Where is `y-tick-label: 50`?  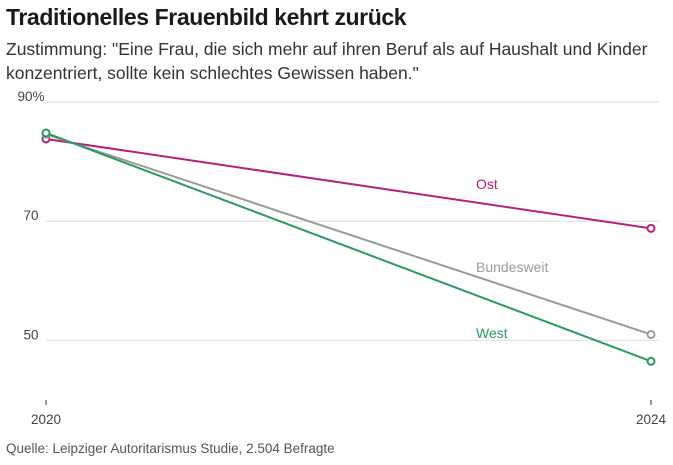
y-tick-label: 50 is located at coordinates (30, 334).